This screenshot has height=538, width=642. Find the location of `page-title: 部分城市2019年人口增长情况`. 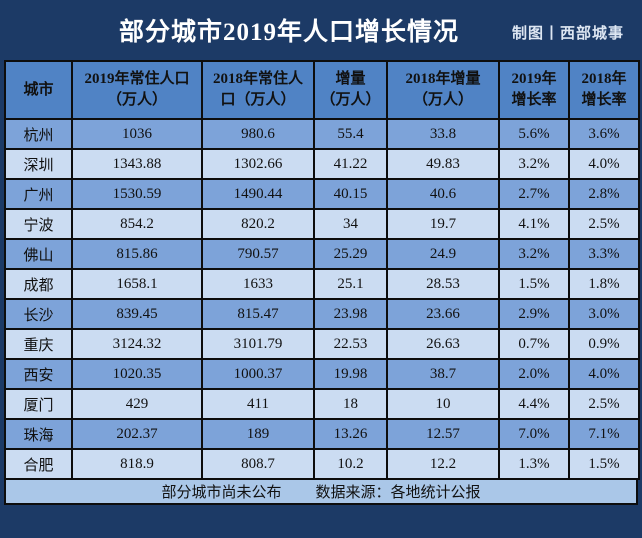

page-title: 部分城市2019年人口增长情况 is located at coordinates (289, 32).